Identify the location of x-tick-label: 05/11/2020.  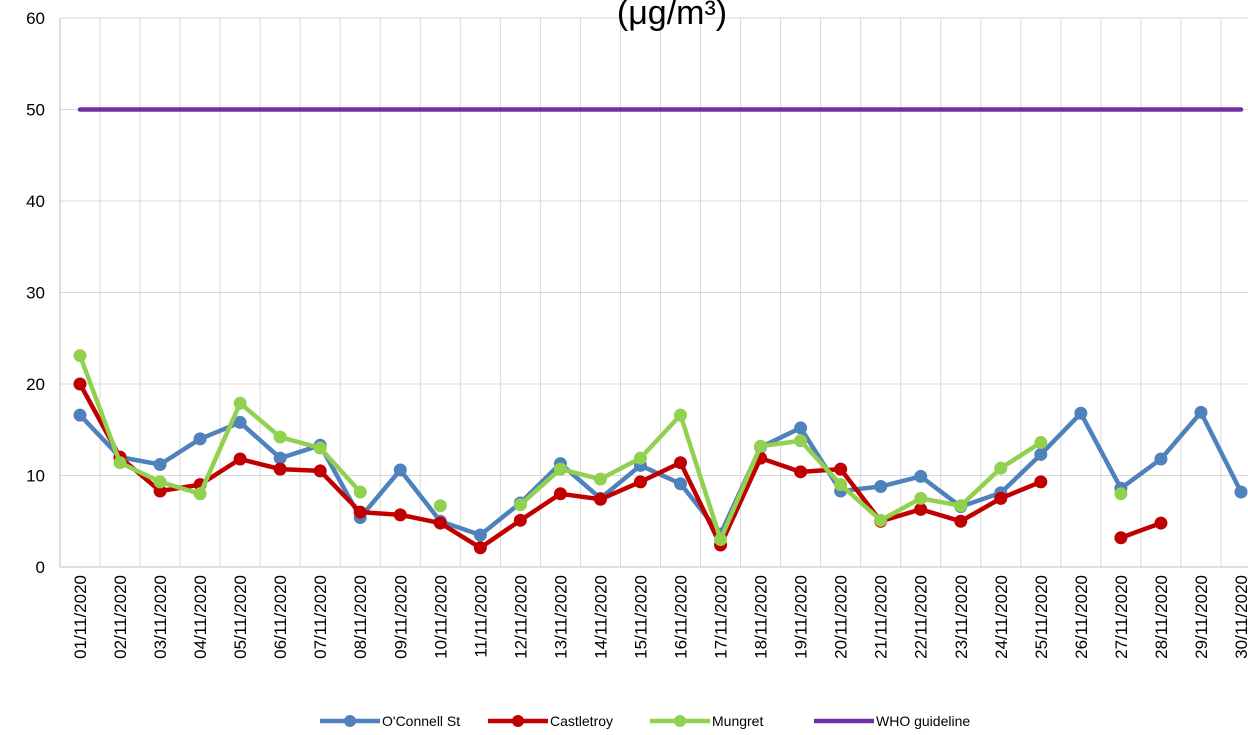
(240, 617).